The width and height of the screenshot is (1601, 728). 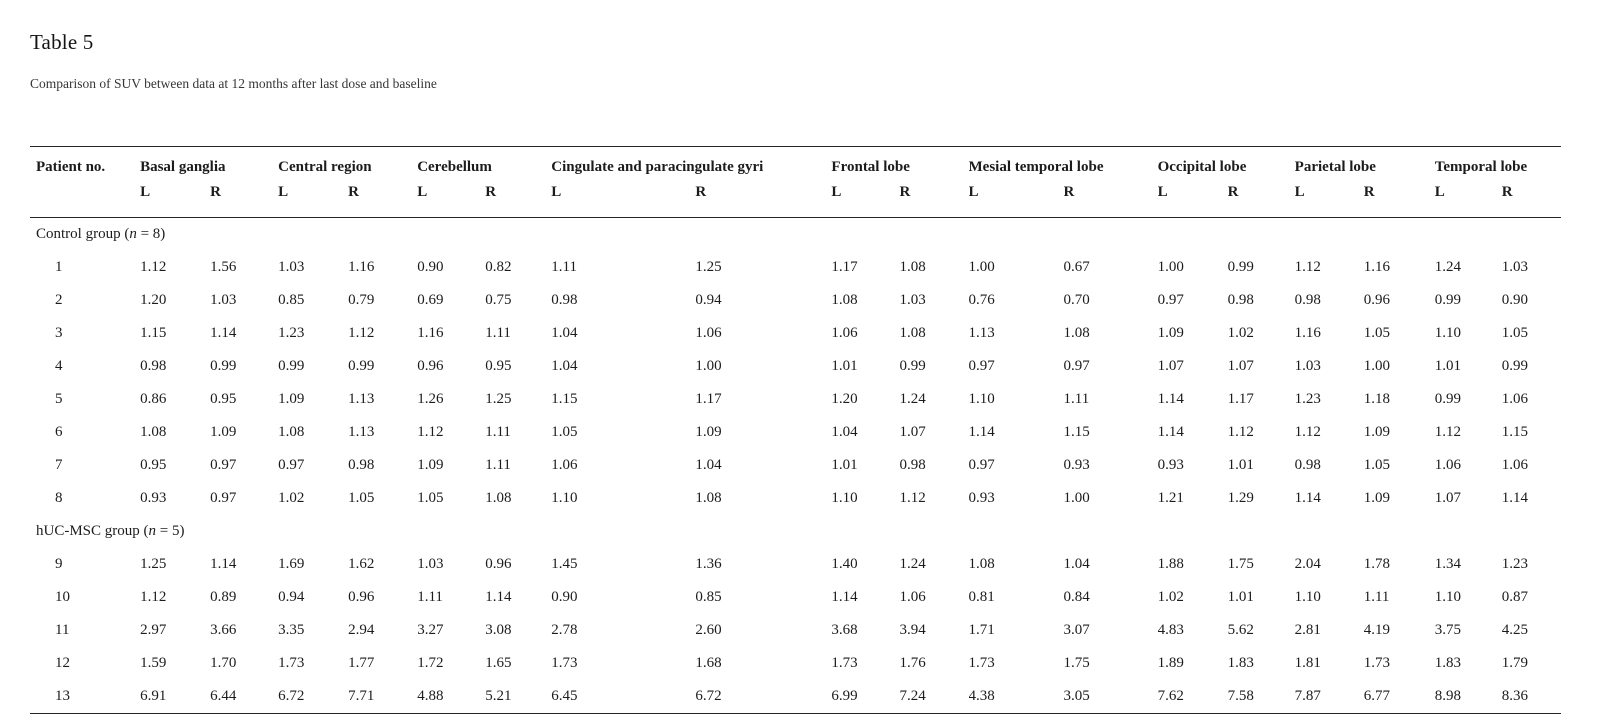 What do you see at coordinates (1515, 300) in the screenshot?
I see `suv-value-cell: 0.90` at bounding box center [1515, 300].